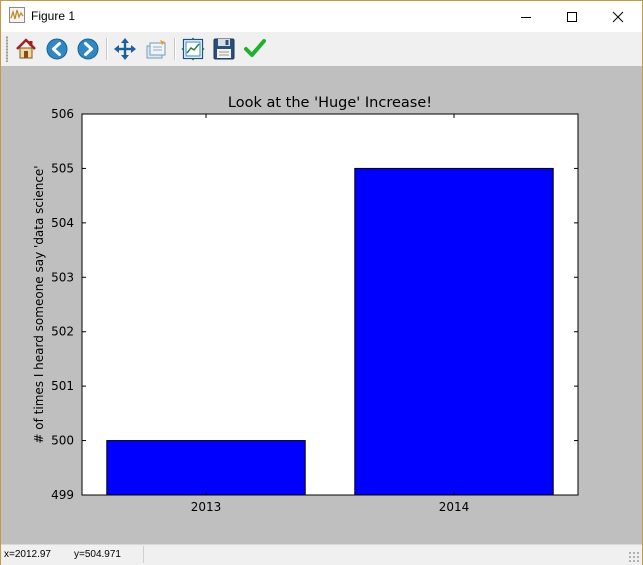  I want to click on bar-2013, so click(206, 468).